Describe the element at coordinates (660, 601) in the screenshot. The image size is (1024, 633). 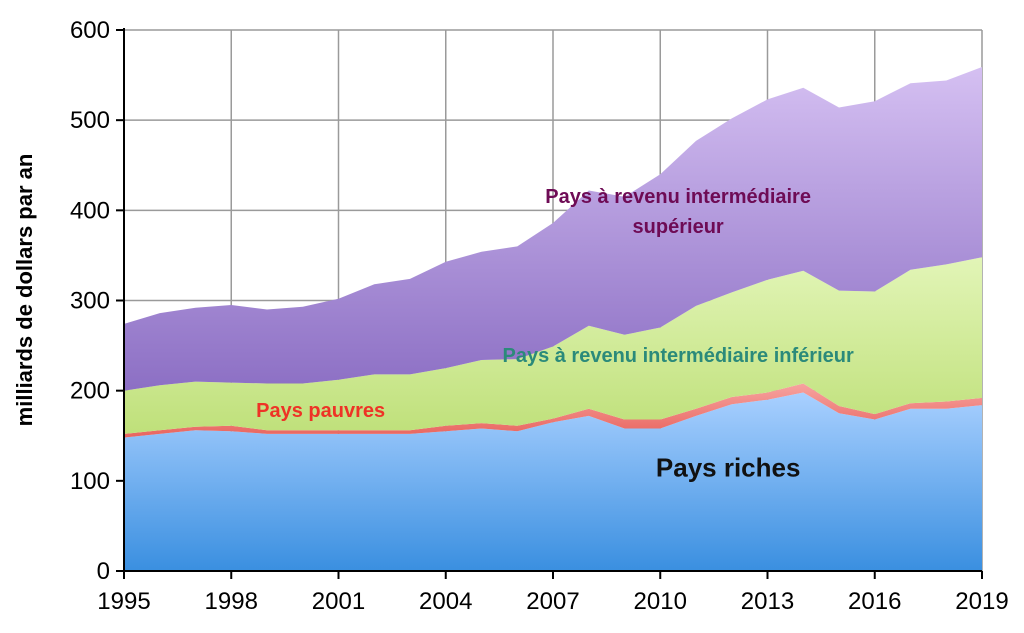
I see `x-tick-label: 2010` at that location.